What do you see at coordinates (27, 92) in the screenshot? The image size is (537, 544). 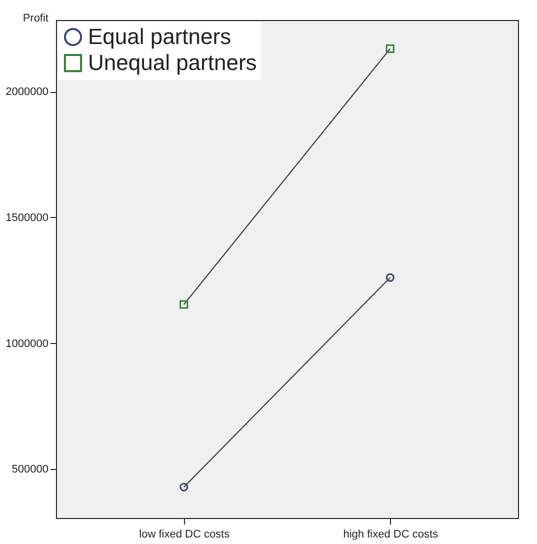 I see `y-tick-label: 2000000` at bounding box center [27, 92].